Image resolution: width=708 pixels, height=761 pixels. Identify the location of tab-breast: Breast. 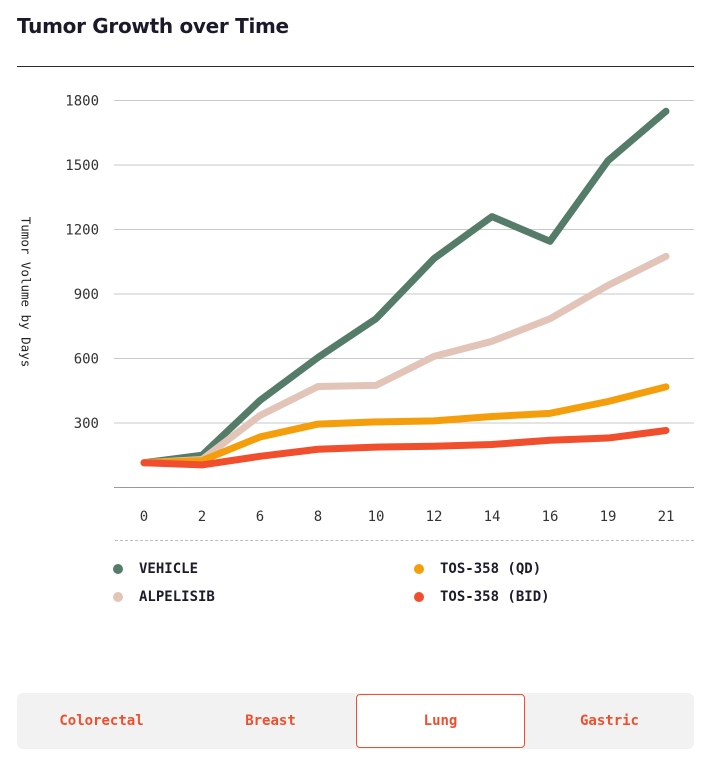
(270, 721).